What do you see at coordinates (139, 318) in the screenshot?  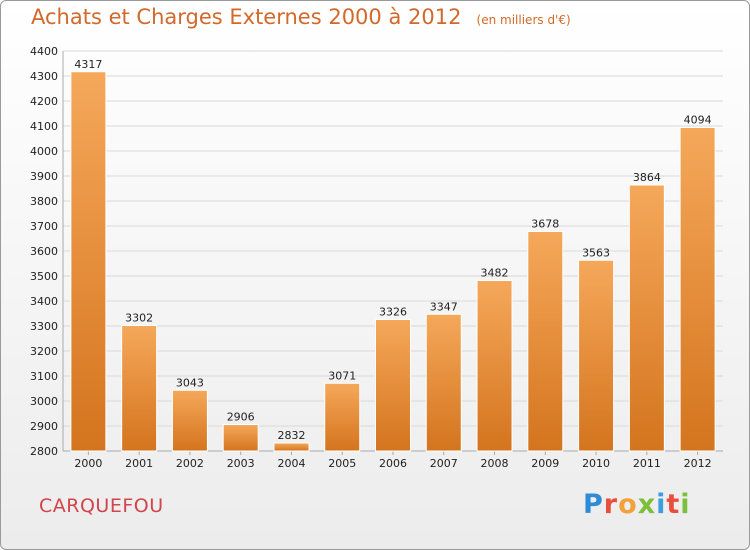 I see `value-label-2001: 3302` at bounding box center [139, 318].